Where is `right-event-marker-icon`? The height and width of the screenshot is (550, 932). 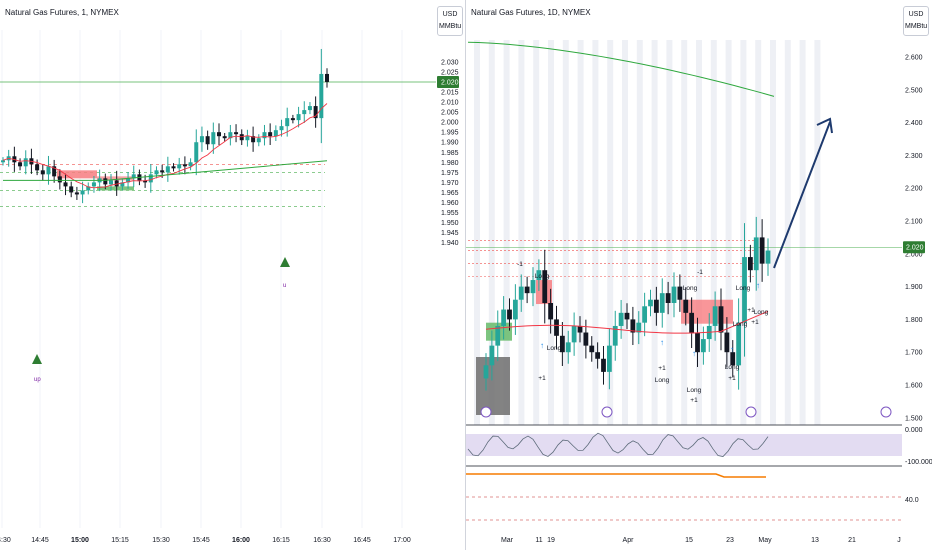
right-event-marker-icon is located at coordinates (607, 412).